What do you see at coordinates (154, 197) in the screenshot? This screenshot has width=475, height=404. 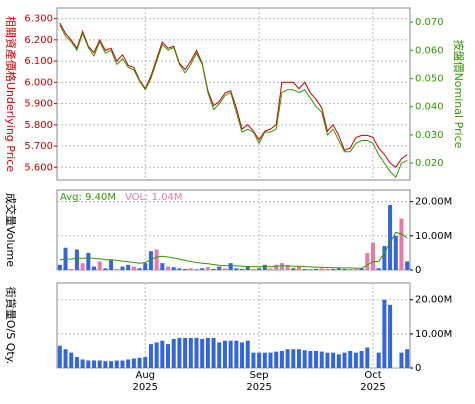 I see `legend-vol: VOL: 1.04M` at bounding box center [154, 197].